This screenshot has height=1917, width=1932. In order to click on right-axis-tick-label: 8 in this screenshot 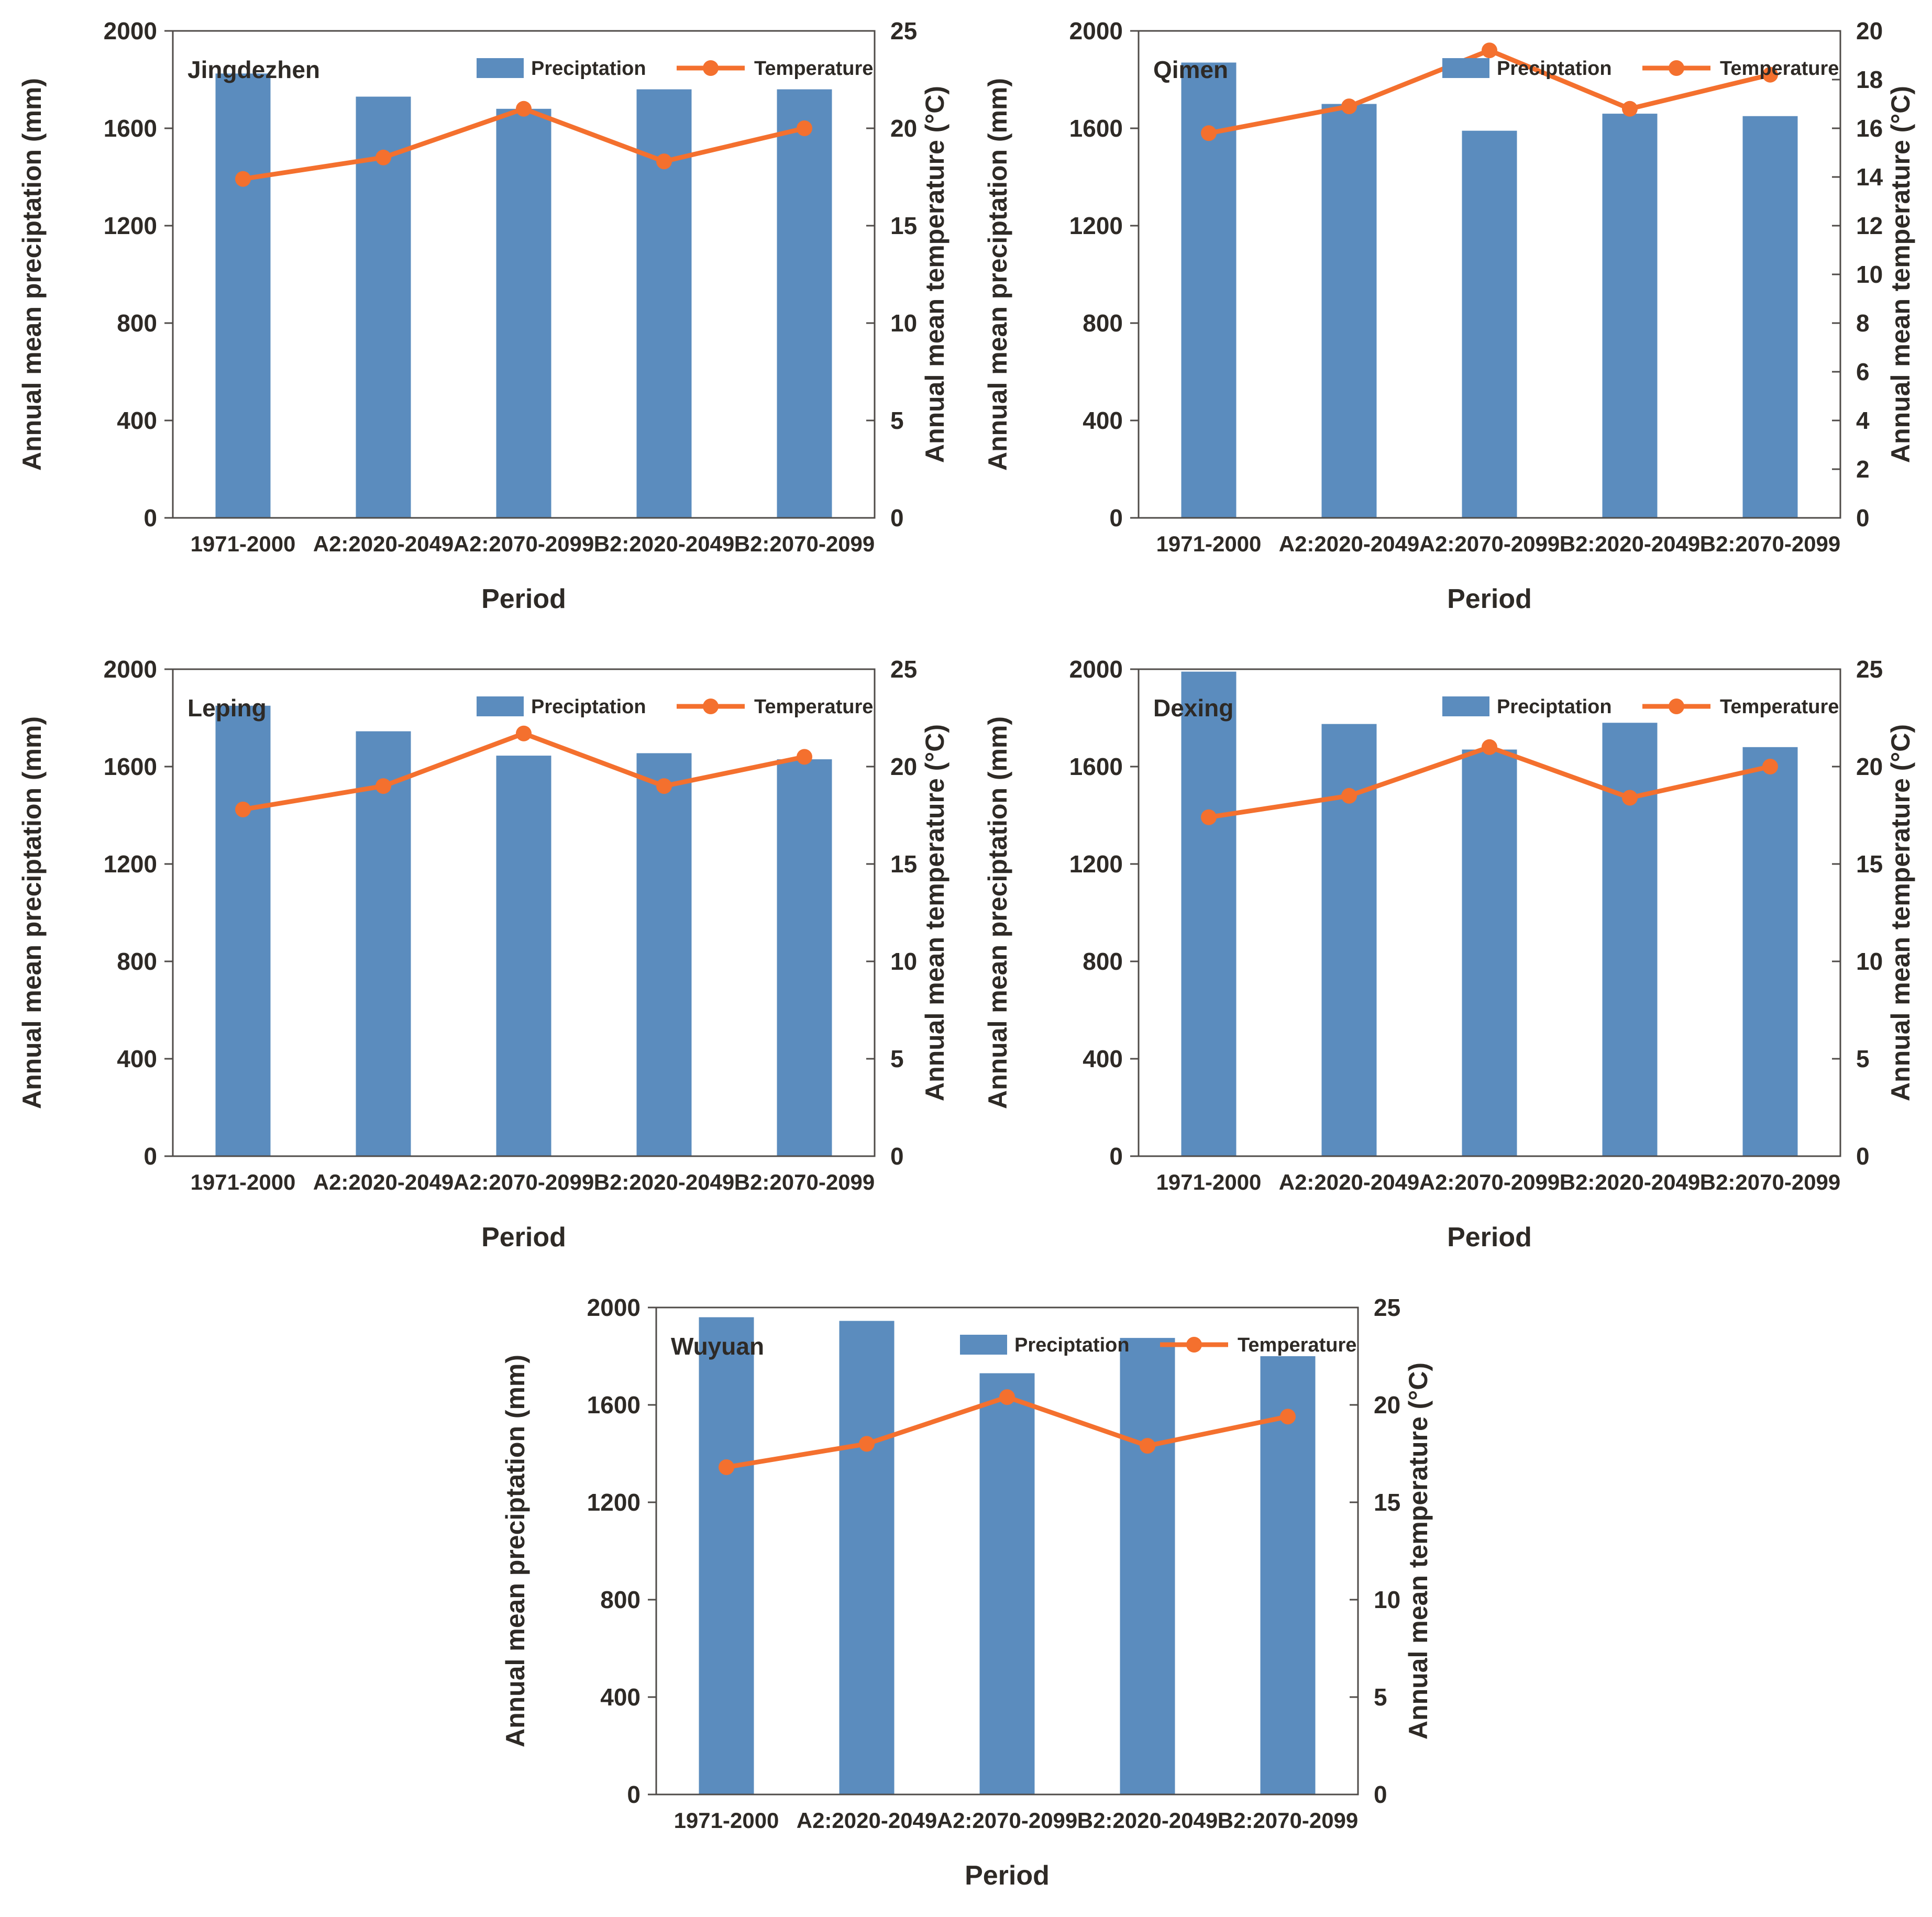, I will do `click(1863, 323)`.